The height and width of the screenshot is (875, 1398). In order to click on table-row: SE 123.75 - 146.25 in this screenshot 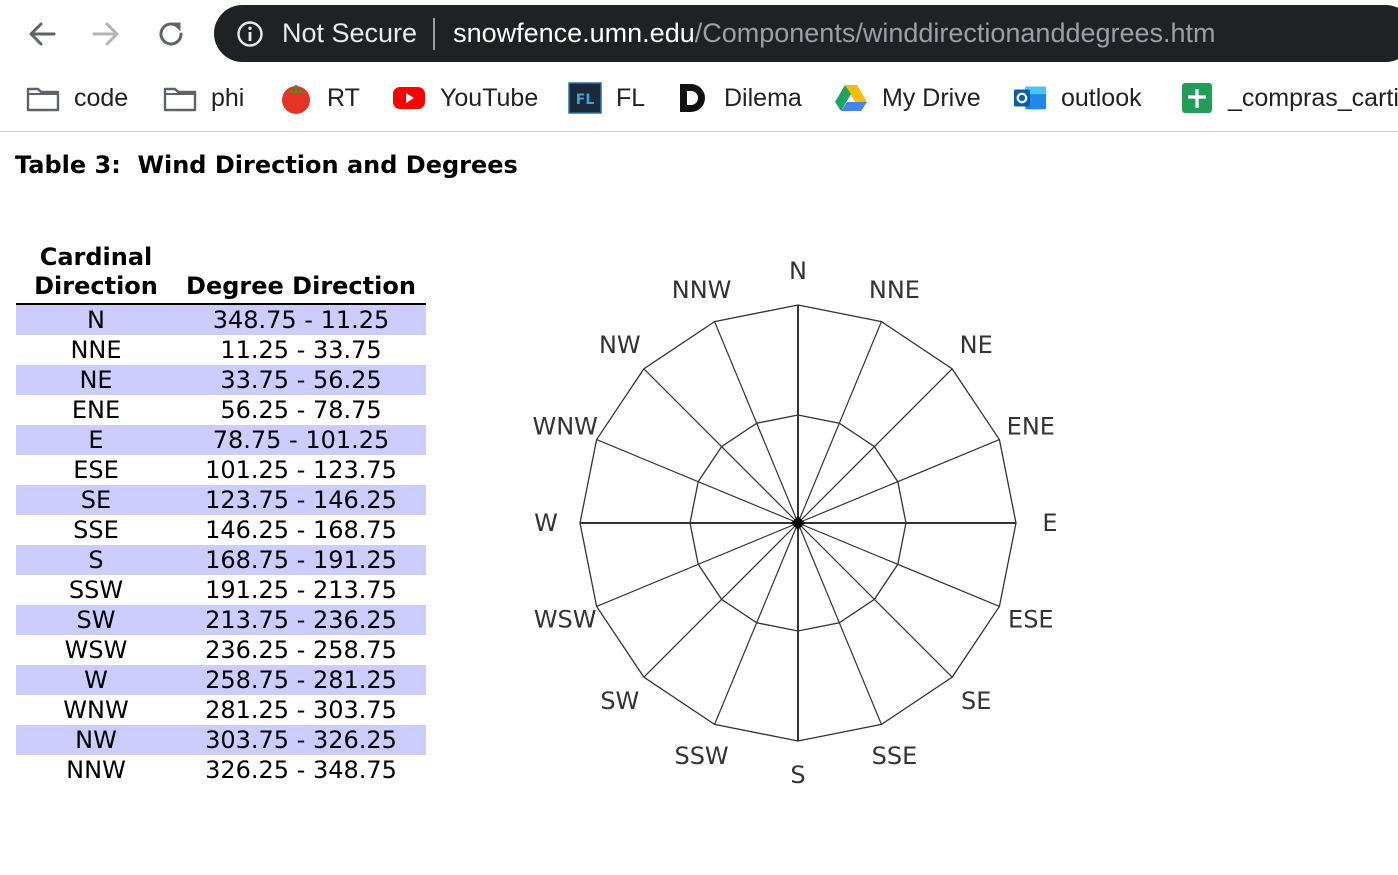, I will do `click(221, 500)`.